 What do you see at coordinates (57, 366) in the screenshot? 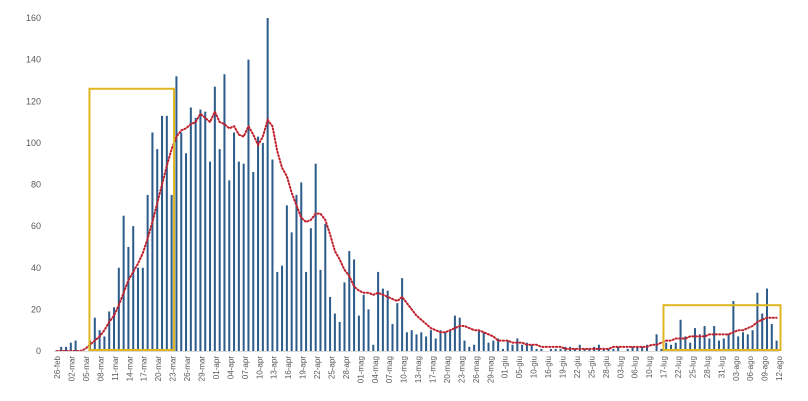
I see `x-tick-label: 26-feb` at bounding box center [57, 366].